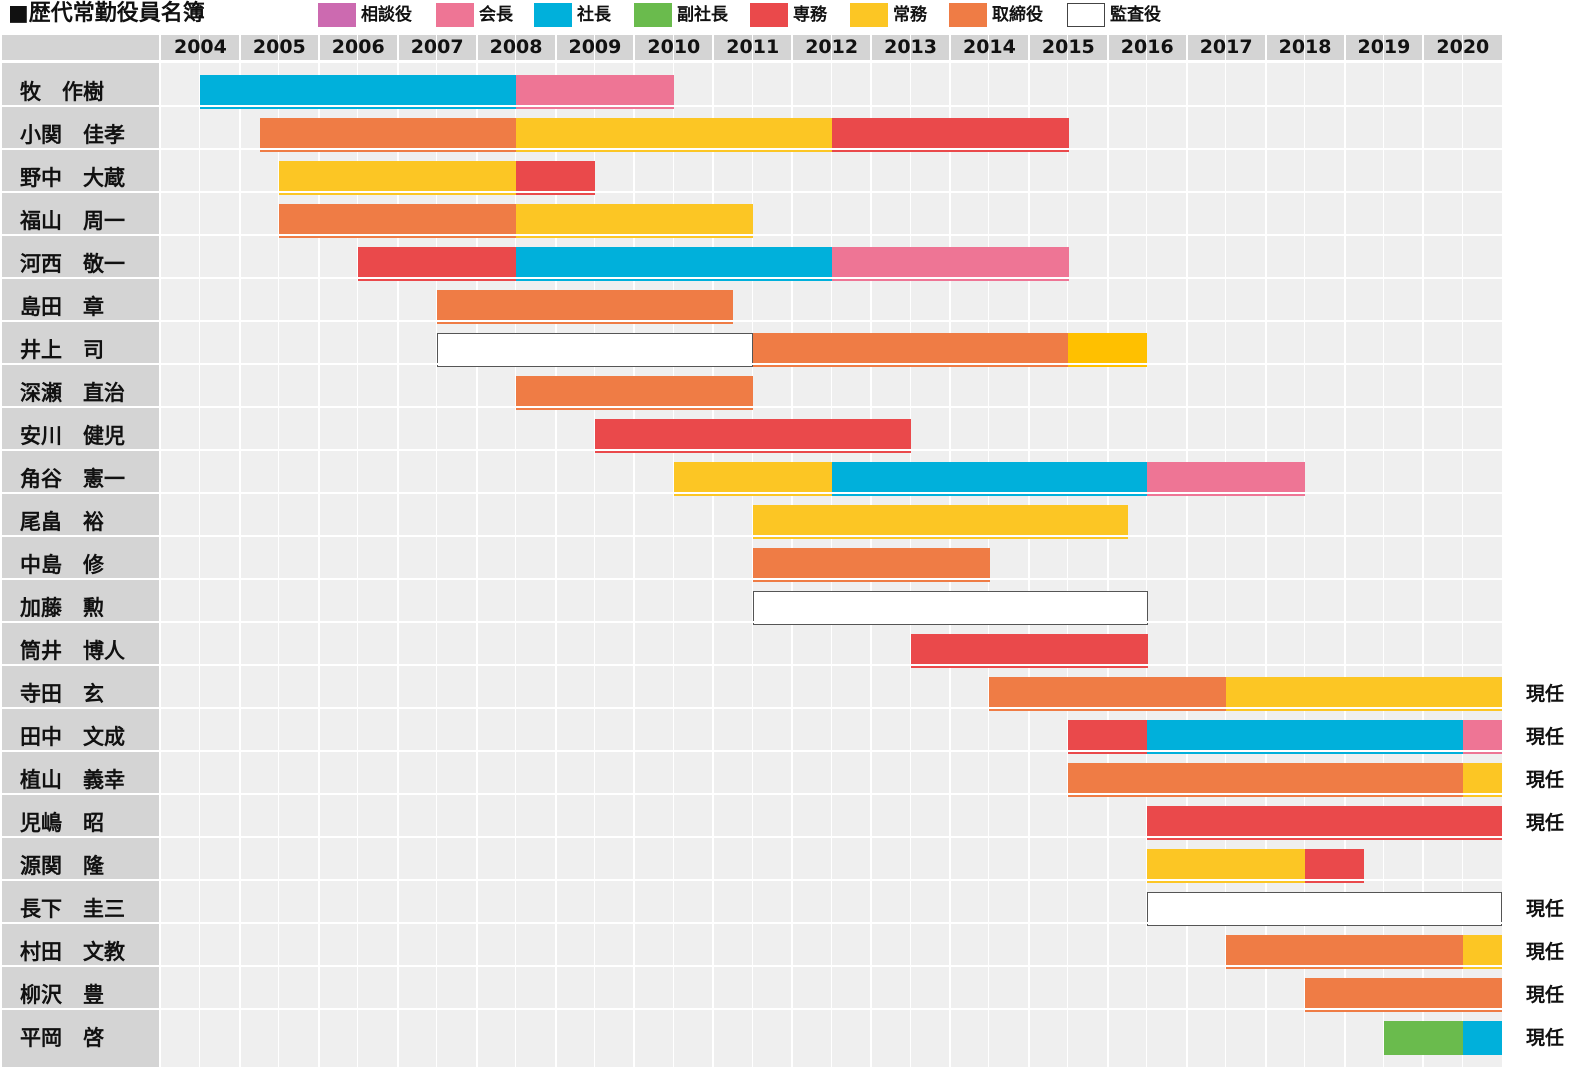 The width and height of the screenshot is (1570, 1067). What do you see at coordinates (910, 15) in the screenshot?
I see `legend-label: 常務` at bounding box center [910, 15].